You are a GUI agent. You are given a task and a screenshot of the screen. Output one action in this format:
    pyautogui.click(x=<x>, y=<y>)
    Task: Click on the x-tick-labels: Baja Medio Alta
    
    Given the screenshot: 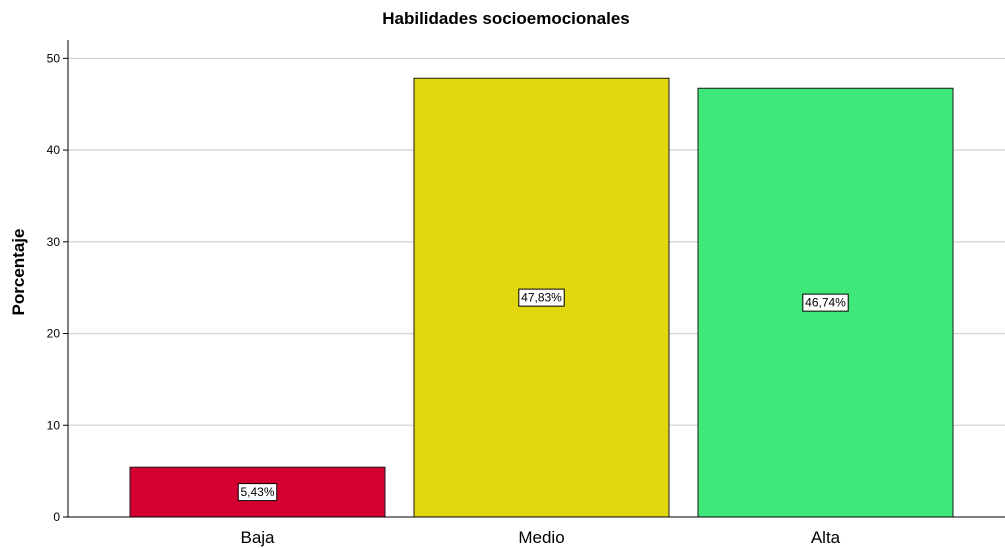 What is the action you would take?
    pyautogui.click(x=540, y=537)
    